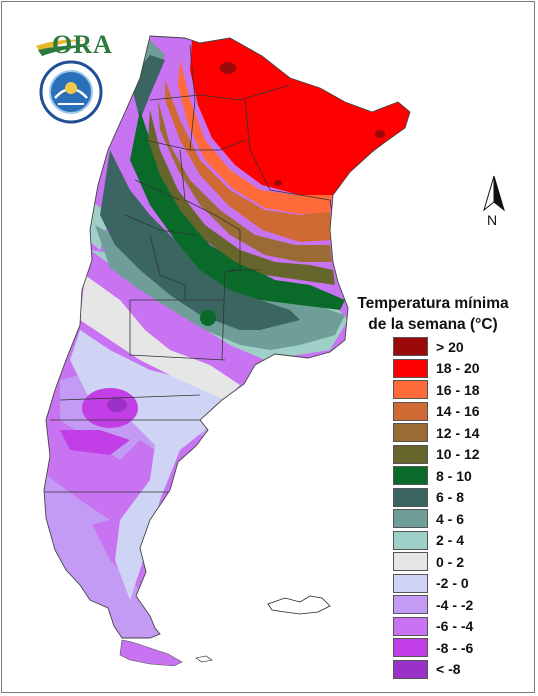  Describe the element at coordinates (454, 475) in the screenshot. I see `legend-label: 8 - 10` at that location.